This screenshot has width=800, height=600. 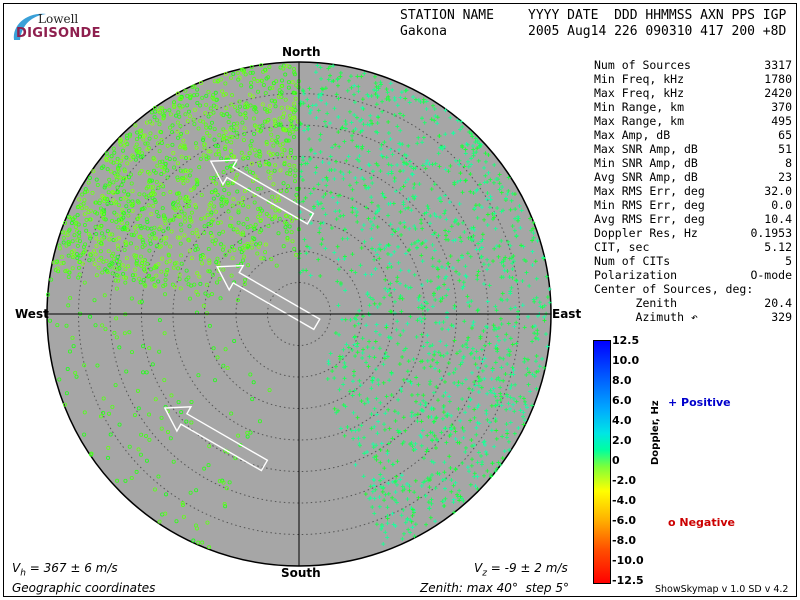 What do you see at coordinates (778, 219) in the screenshot?
I see `stat-value: 10.4` at bounding box center [778, 219].